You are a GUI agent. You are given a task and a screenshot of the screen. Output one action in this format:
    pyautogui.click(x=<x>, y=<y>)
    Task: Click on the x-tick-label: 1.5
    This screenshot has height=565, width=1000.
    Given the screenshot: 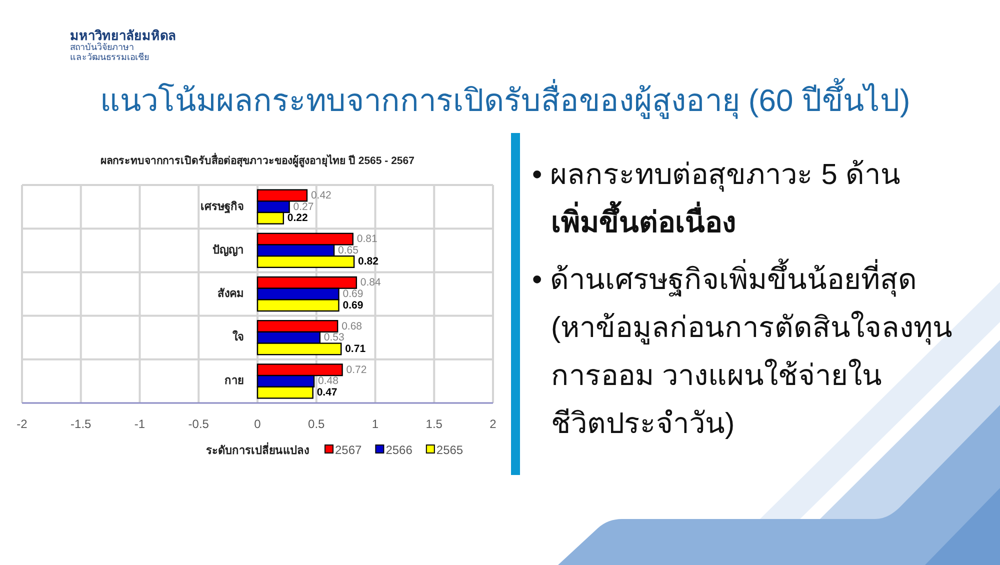 What is the action you would take?
    pyautogui.click(x=434, y=424)
    